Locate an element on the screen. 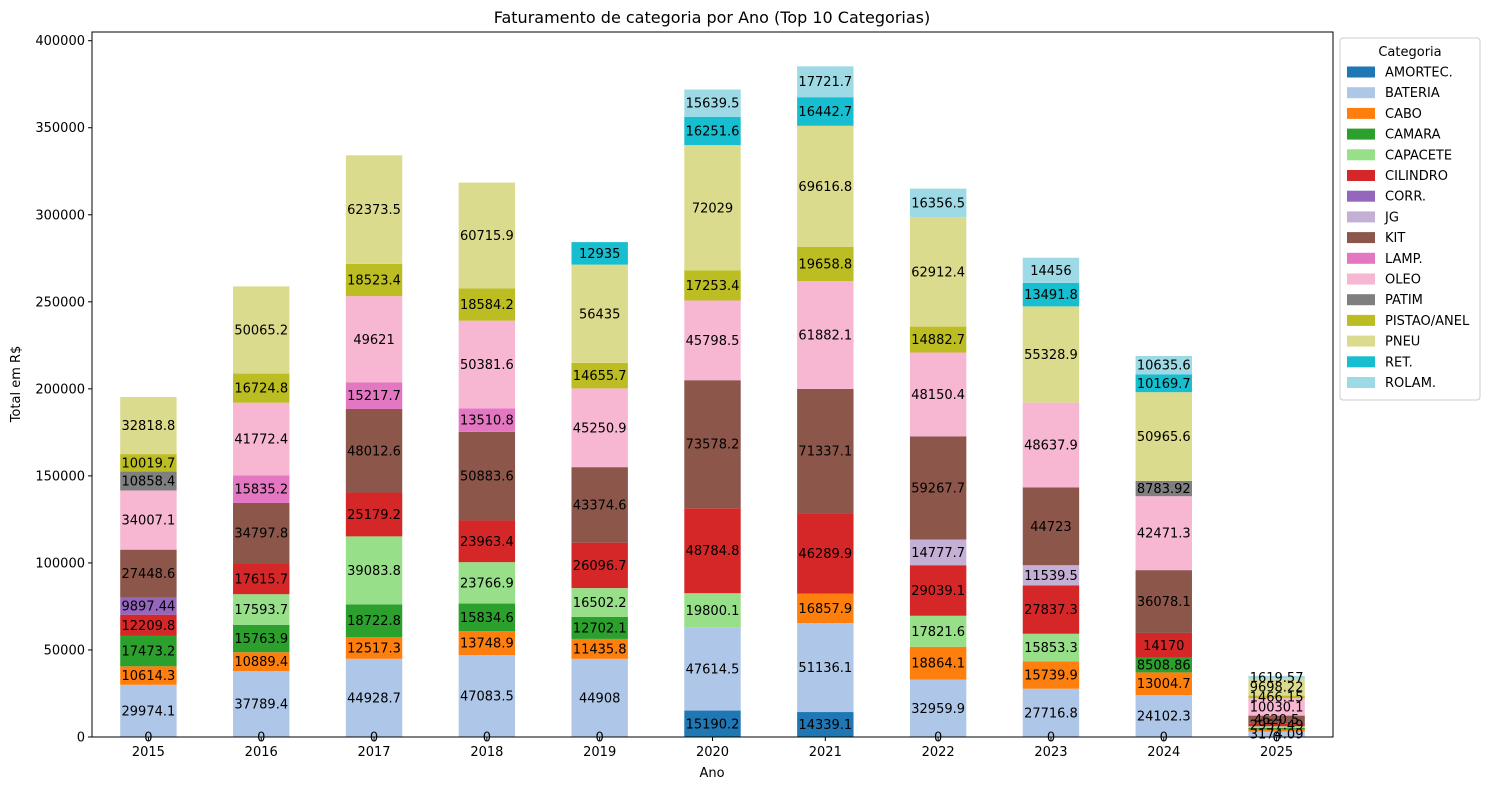 This screenshot has width=1489, height=794. y-tick-label: 350000 is located at coordinates (60, 128).